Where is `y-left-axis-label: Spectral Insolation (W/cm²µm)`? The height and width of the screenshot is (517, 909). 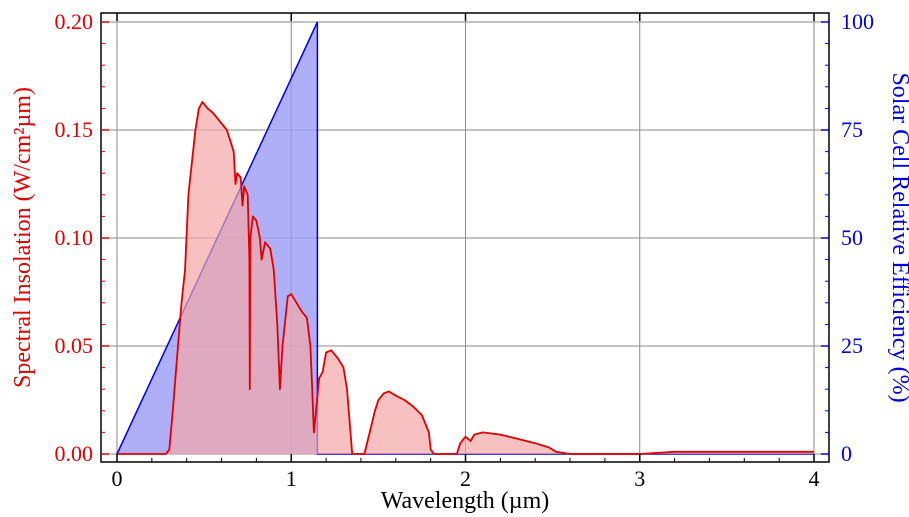 y-left-axis-label: Spectral Insolation (W/cm²µm) is located at coordinates (23, 237).